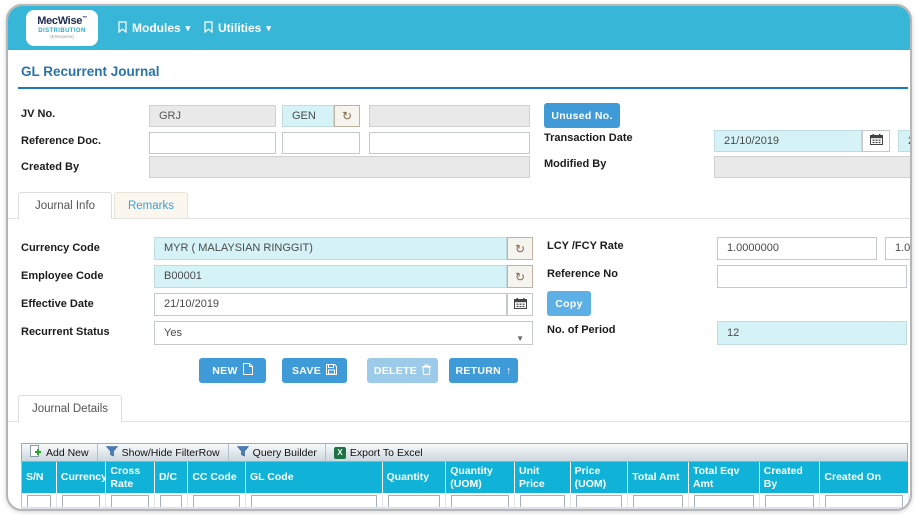 Image resolution: width=918 pixels, height=515 pixels. I want to click on add-new-button: Add New, so click(60, 452).